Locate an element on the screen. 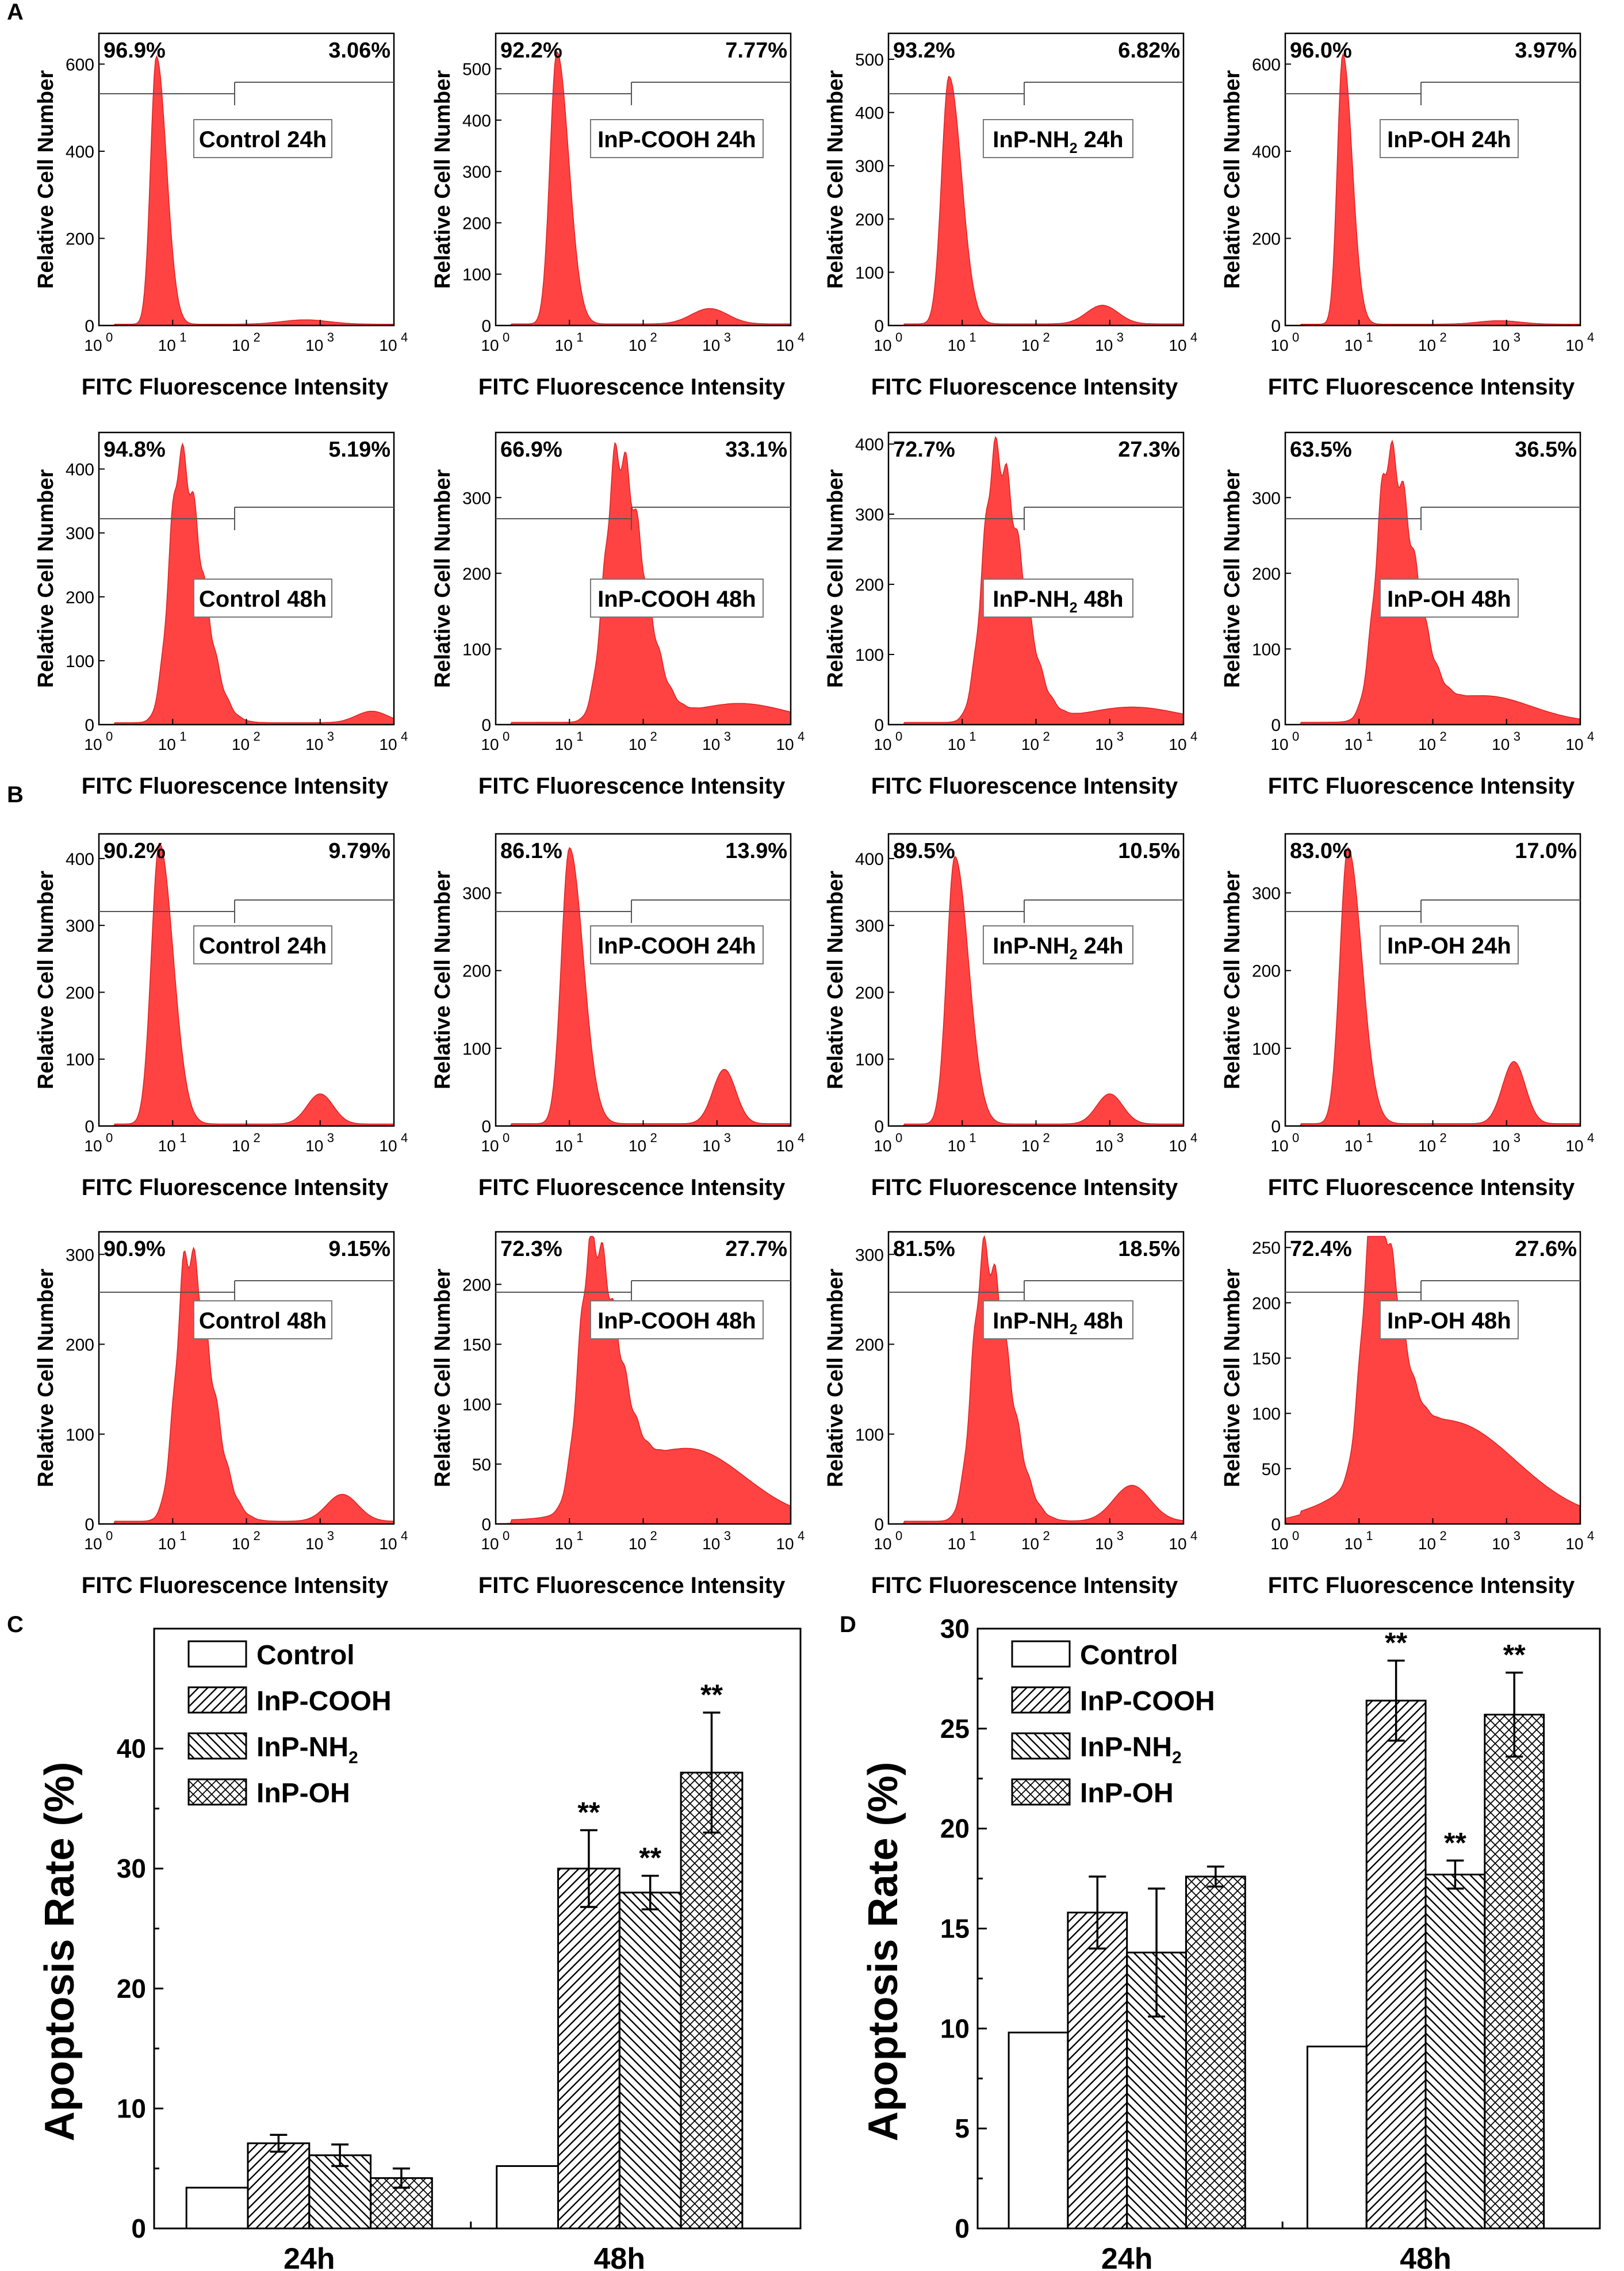 This screenshot has width=1624, height=2271. bar-y-tick-label: 15 is located at coordinates (955, 1929).